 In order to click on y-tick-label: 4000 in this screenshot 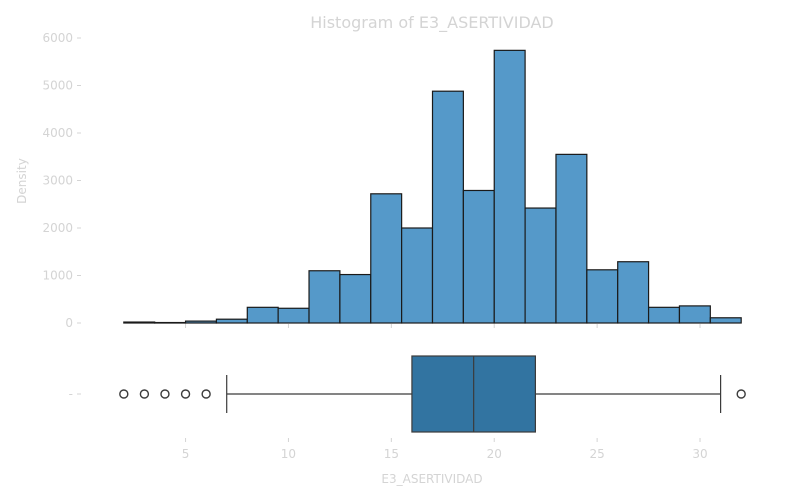, I will do `click(57, 133)`.